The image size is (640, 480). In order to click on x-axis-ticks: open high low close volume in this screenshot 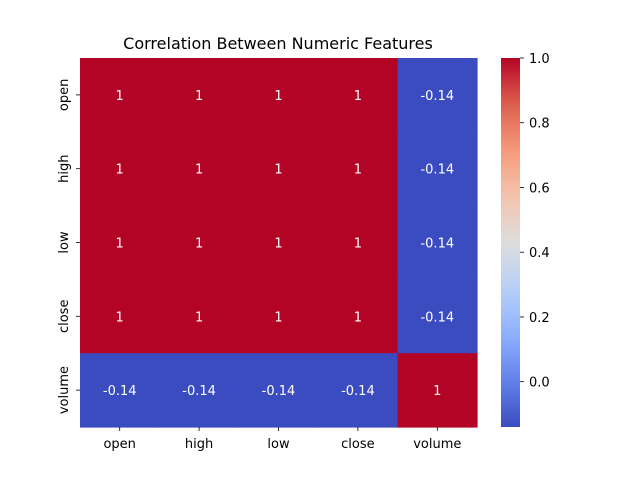, I will do `click(282, 439)`.